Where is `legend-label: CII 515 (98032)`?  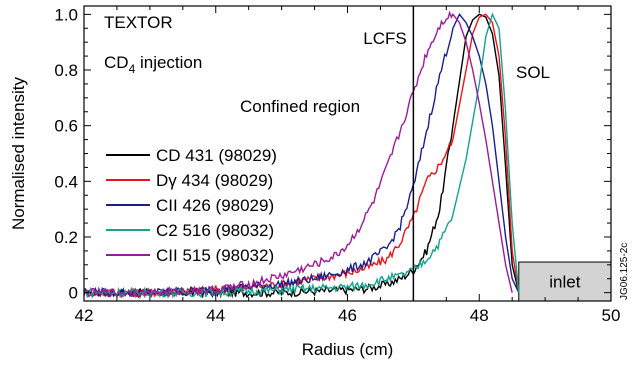 legend-label: CII 515 (98032) is located at coordinates (215, 255).